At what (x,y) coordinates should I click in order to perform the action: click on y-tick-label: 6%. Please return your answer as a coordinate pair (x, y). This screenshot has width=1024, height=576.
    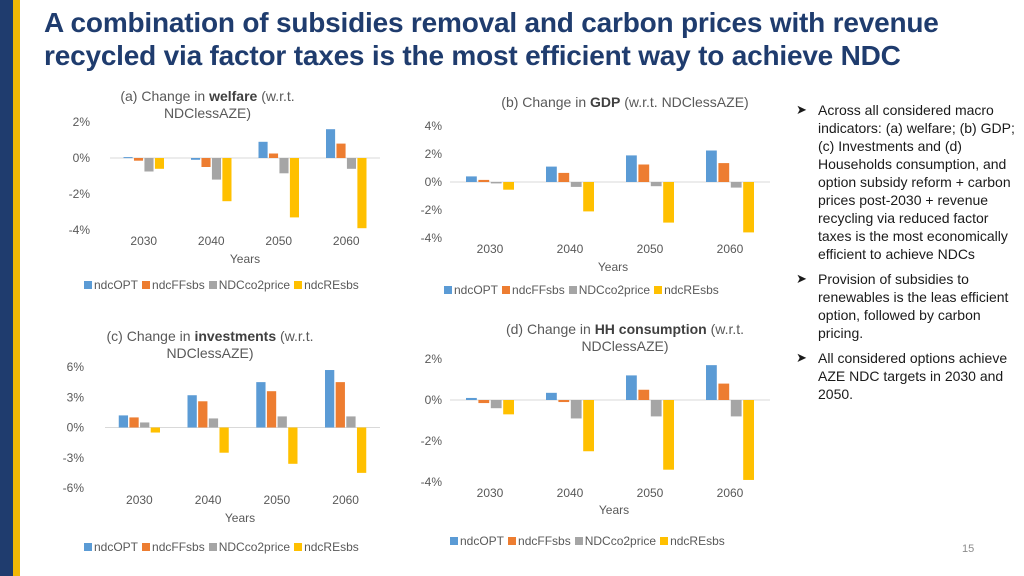
    Looking at the image, I should click on (76, 367).